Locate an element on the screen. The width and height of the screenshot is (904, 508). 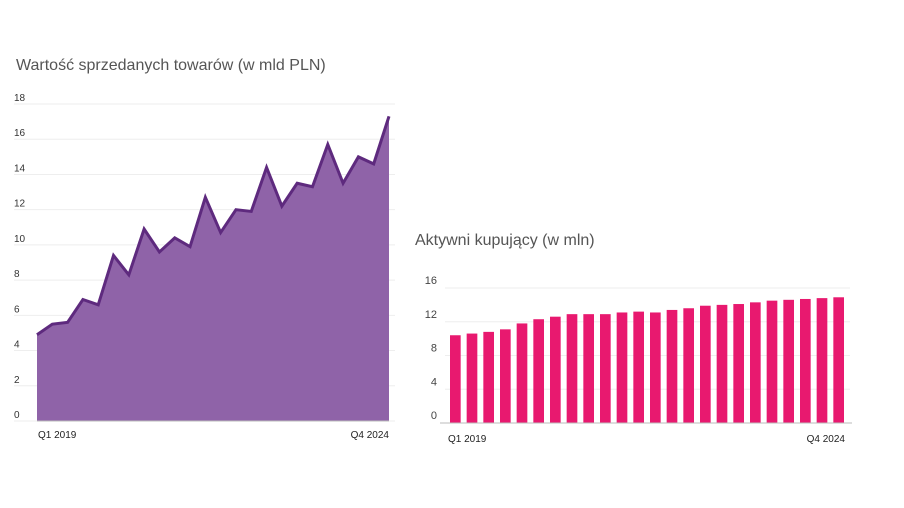
chart1-y-tick-label: 4 is located at coordinates (17, 345).